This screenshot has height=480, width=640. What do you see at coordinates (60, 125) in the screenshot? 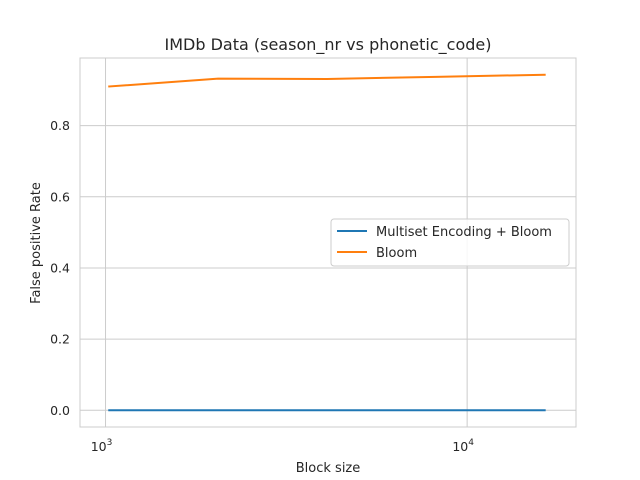
I see `y-tick-label: 0.8` at bounding box center [60, 125].